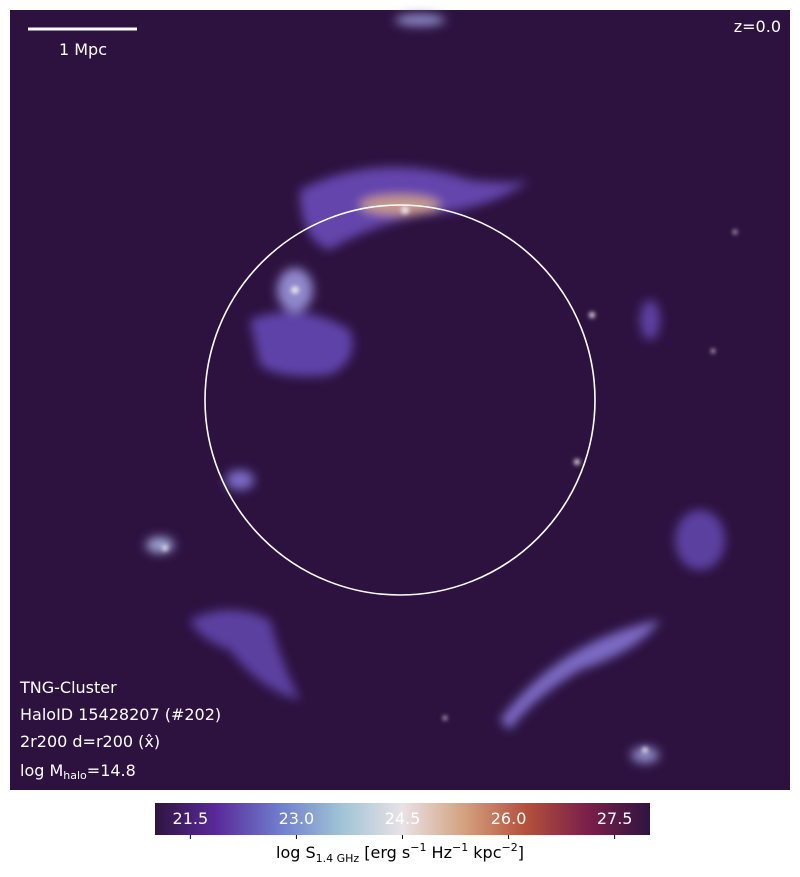 Image resolution: width=800 pixels, height=877 pixels. Describe the element at coordinates (191, 818) in the screenshot. I see `colorbar-tick-label: 21.5` at that location.